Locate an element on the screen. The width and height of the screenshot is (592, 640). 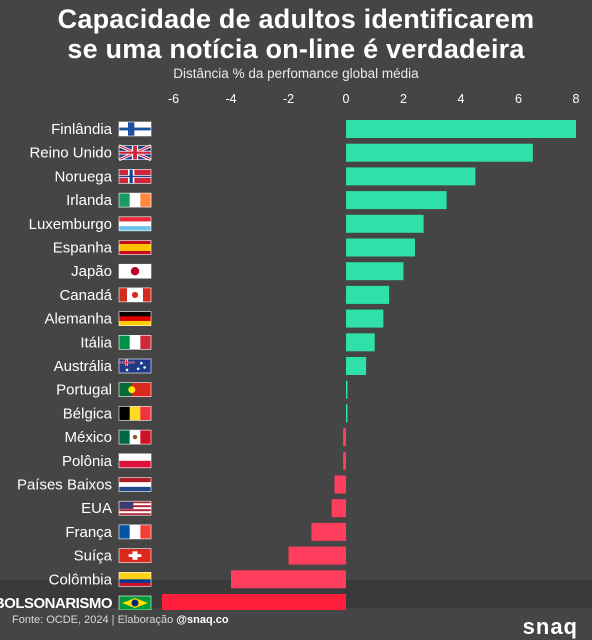
italy-flag-icon is located at coordinates (135, 342).